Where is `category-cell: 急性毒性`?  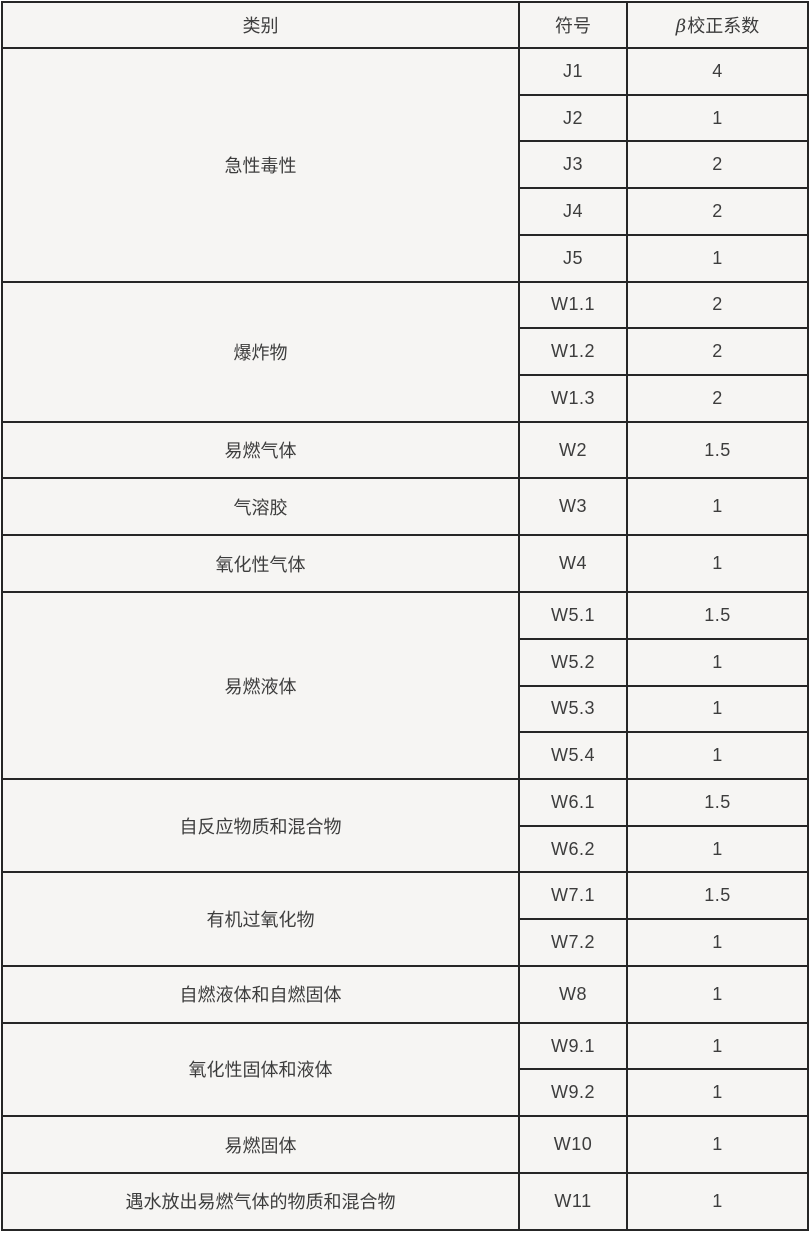
category-cell: 急性毒性 is located at coordinates (260, 165).